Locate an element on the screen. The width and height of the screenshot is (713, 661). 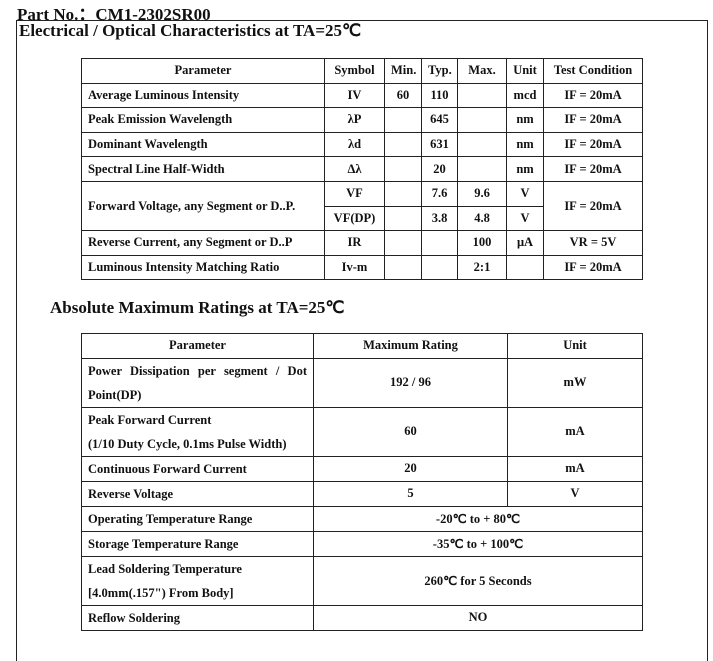
table-row: Spectral Line Half-Width Δλ 20 nm IF = 20mA is located at coordinates (362, 169).